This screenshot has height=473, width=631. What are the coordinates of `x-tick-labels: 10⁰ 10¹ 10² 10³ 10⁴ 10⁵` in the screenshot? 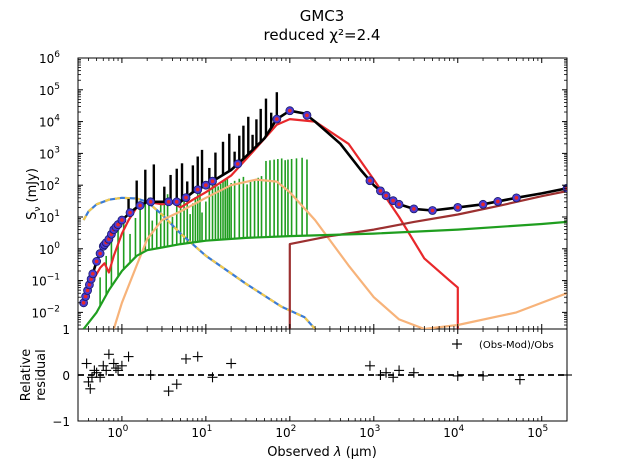 It's located at (327, 432).